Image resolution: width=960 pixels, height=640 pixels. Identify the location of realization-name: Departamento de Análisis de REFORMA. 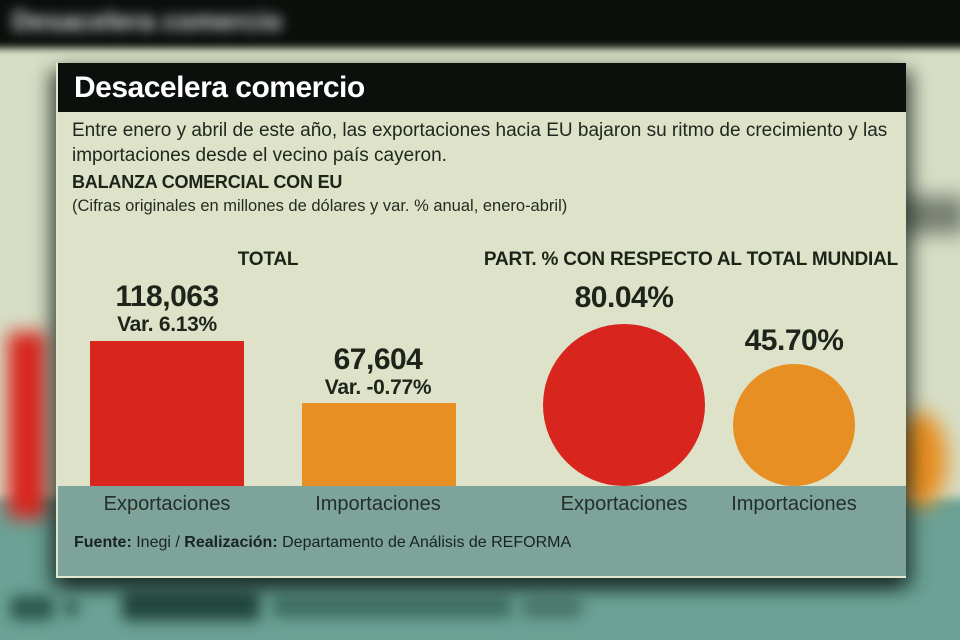
(427, 542).